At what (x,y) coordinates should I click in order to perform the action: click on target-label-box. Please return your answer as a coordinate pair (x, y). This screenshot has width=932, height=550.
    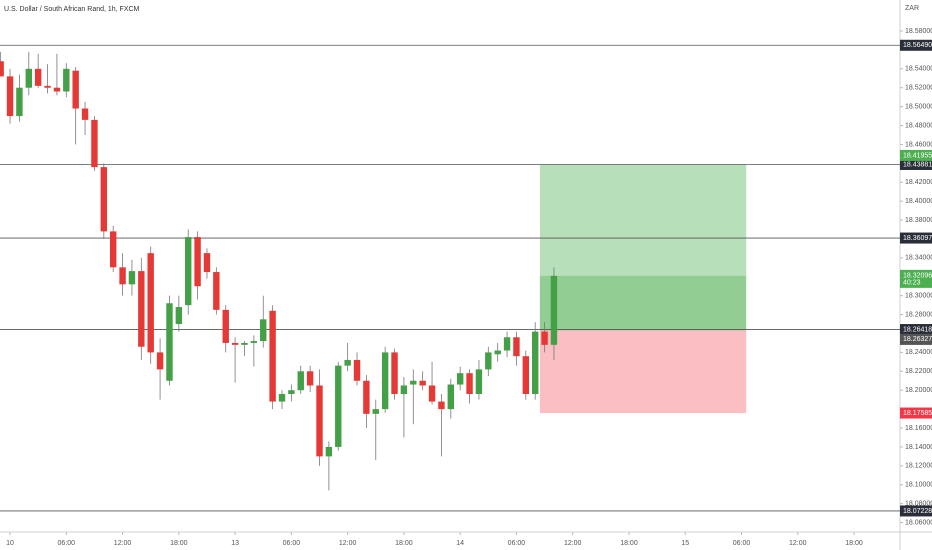
    Looking at the image, I should click on (916, 155).